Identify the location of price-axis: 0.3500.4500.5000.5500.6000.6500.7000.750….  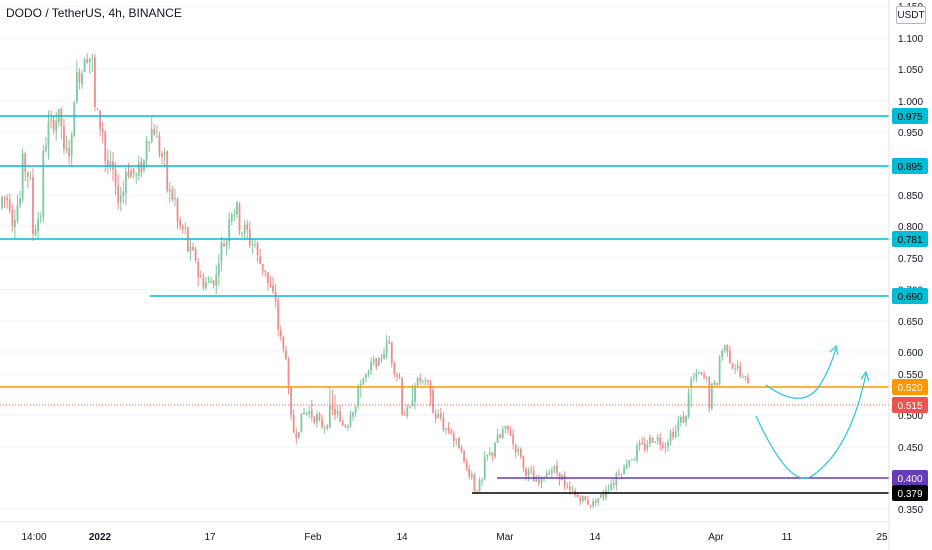
(910, 259).